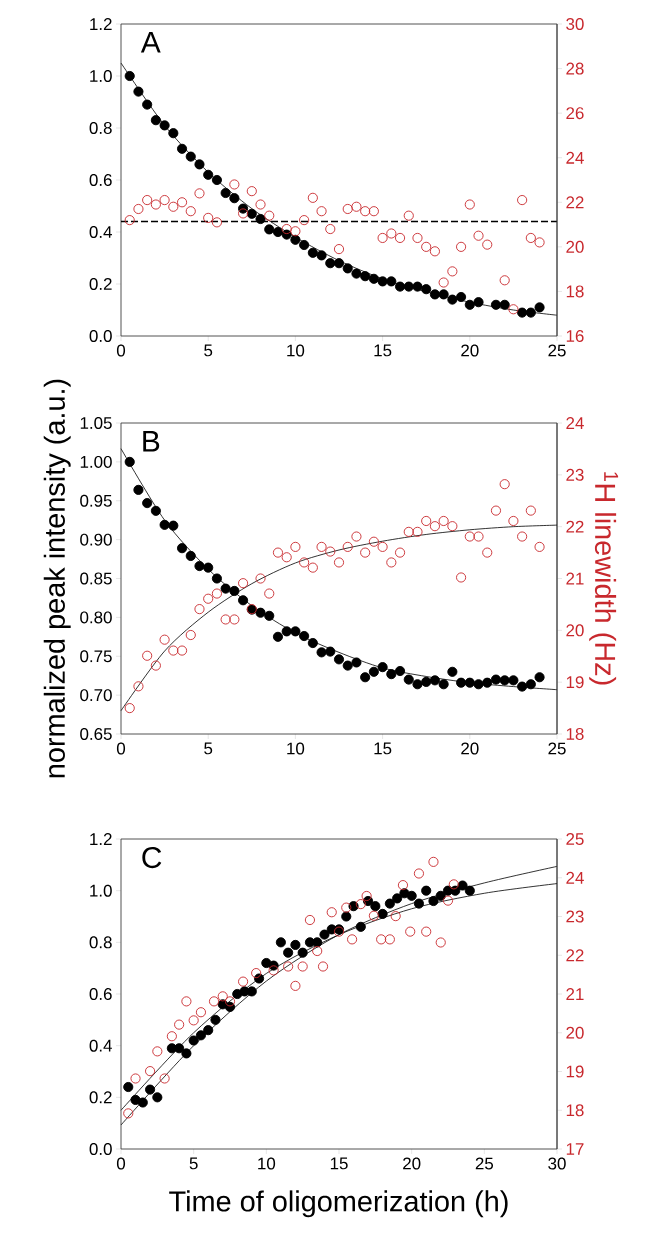  Describe the element at coordinates (575, 202) in the screenshot. I see `y2-tick-label: 22` at that location.